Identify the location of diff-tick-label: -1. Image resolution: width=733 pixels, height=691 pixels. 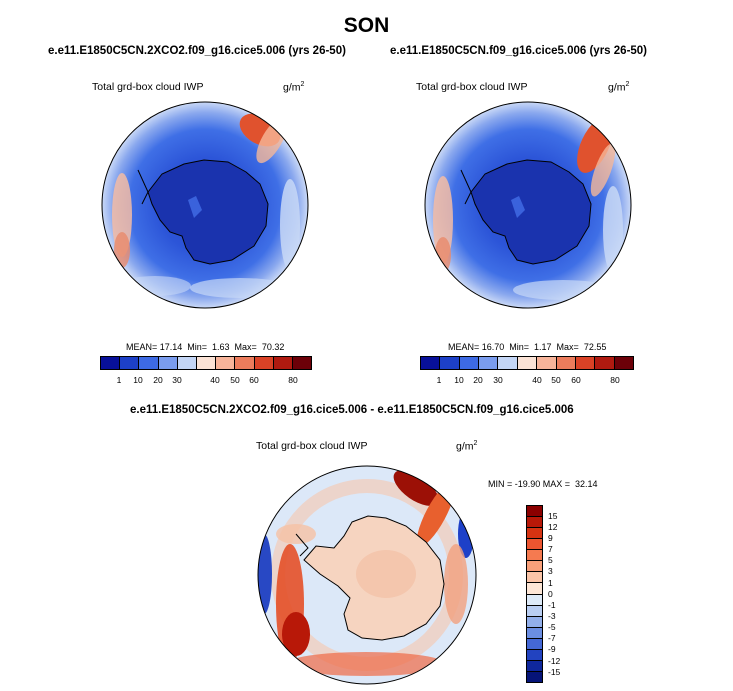
(552, 605).